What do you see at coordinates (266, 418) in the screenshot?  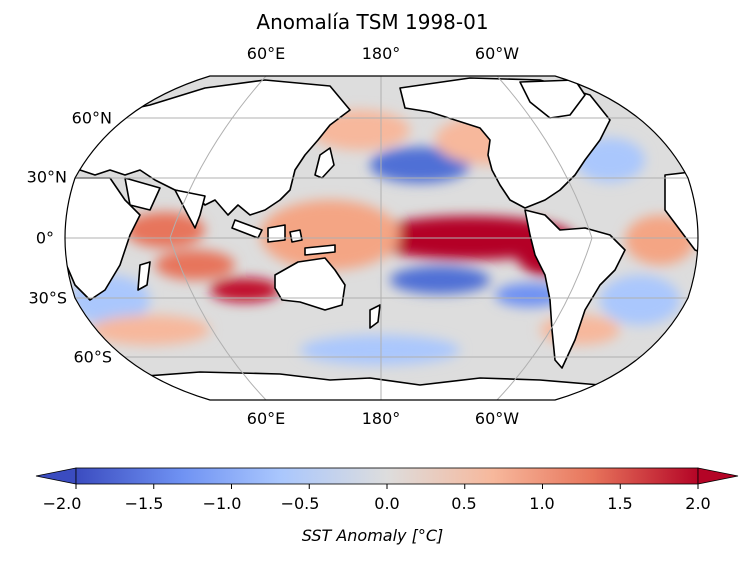 I see `bottom-lon-label-60e: 60°E` at bounding box center [266, 418].